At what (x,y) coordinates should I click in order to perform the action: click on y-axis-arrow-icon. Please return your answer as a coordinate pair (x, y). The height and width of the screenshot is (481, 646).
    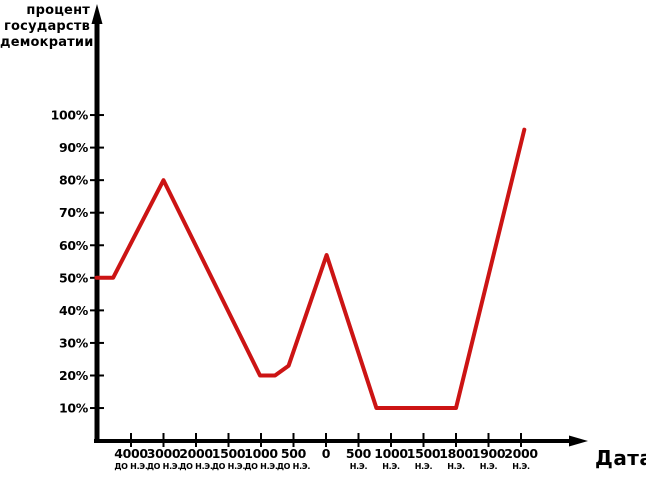
    Looking at the image, I should click on (97, 14).